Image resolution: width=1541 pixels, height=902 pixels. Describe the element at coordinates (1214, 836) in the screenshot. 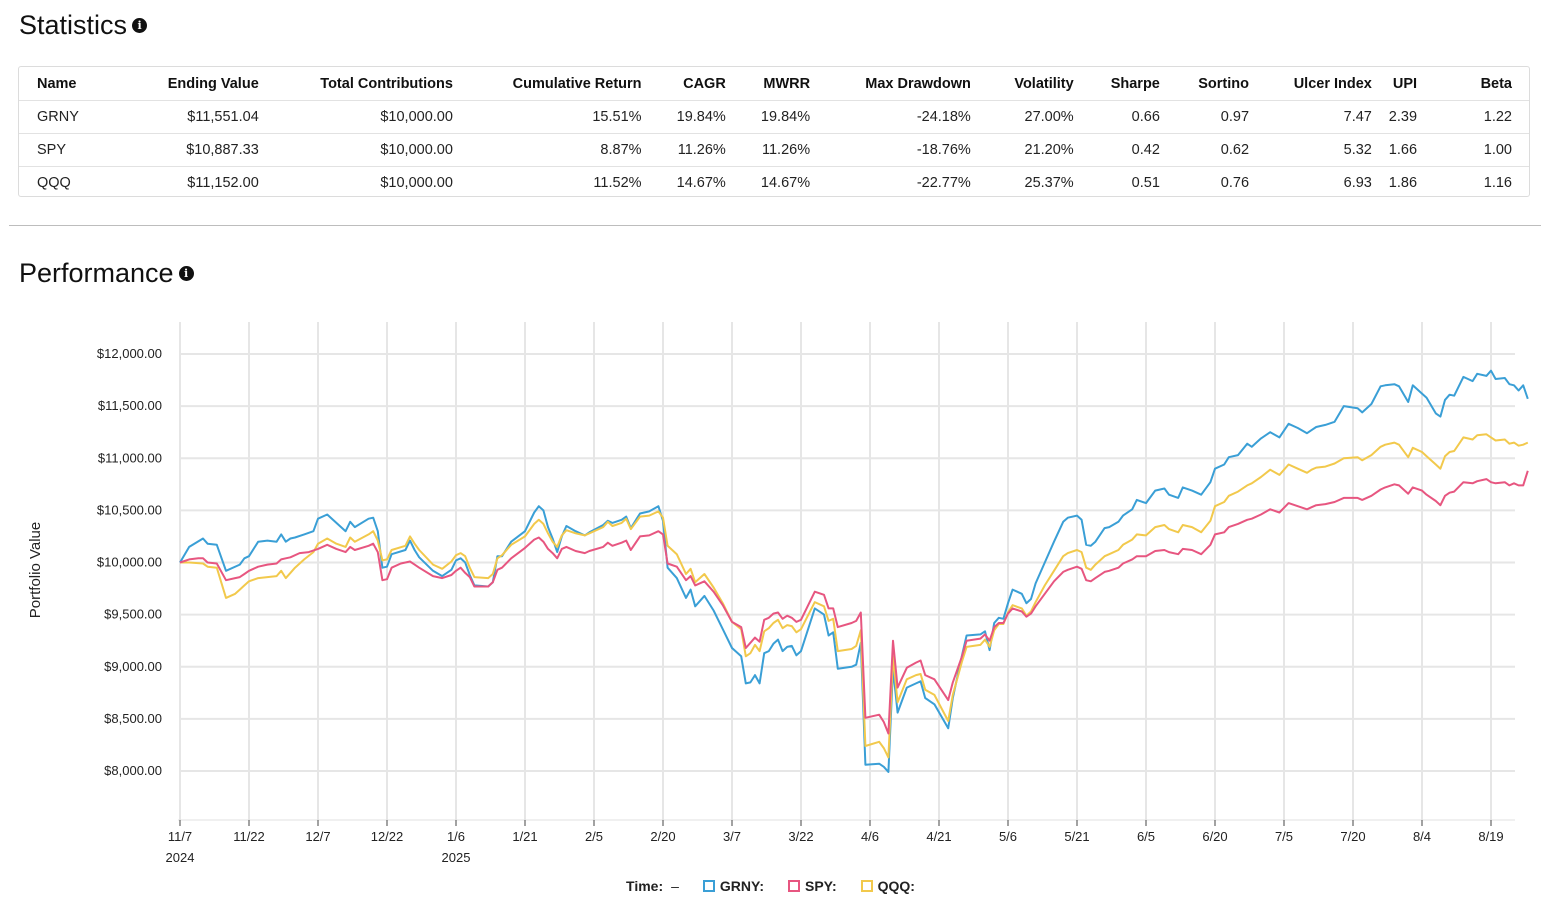

I see `x-tick-label: 6/20` at that location.